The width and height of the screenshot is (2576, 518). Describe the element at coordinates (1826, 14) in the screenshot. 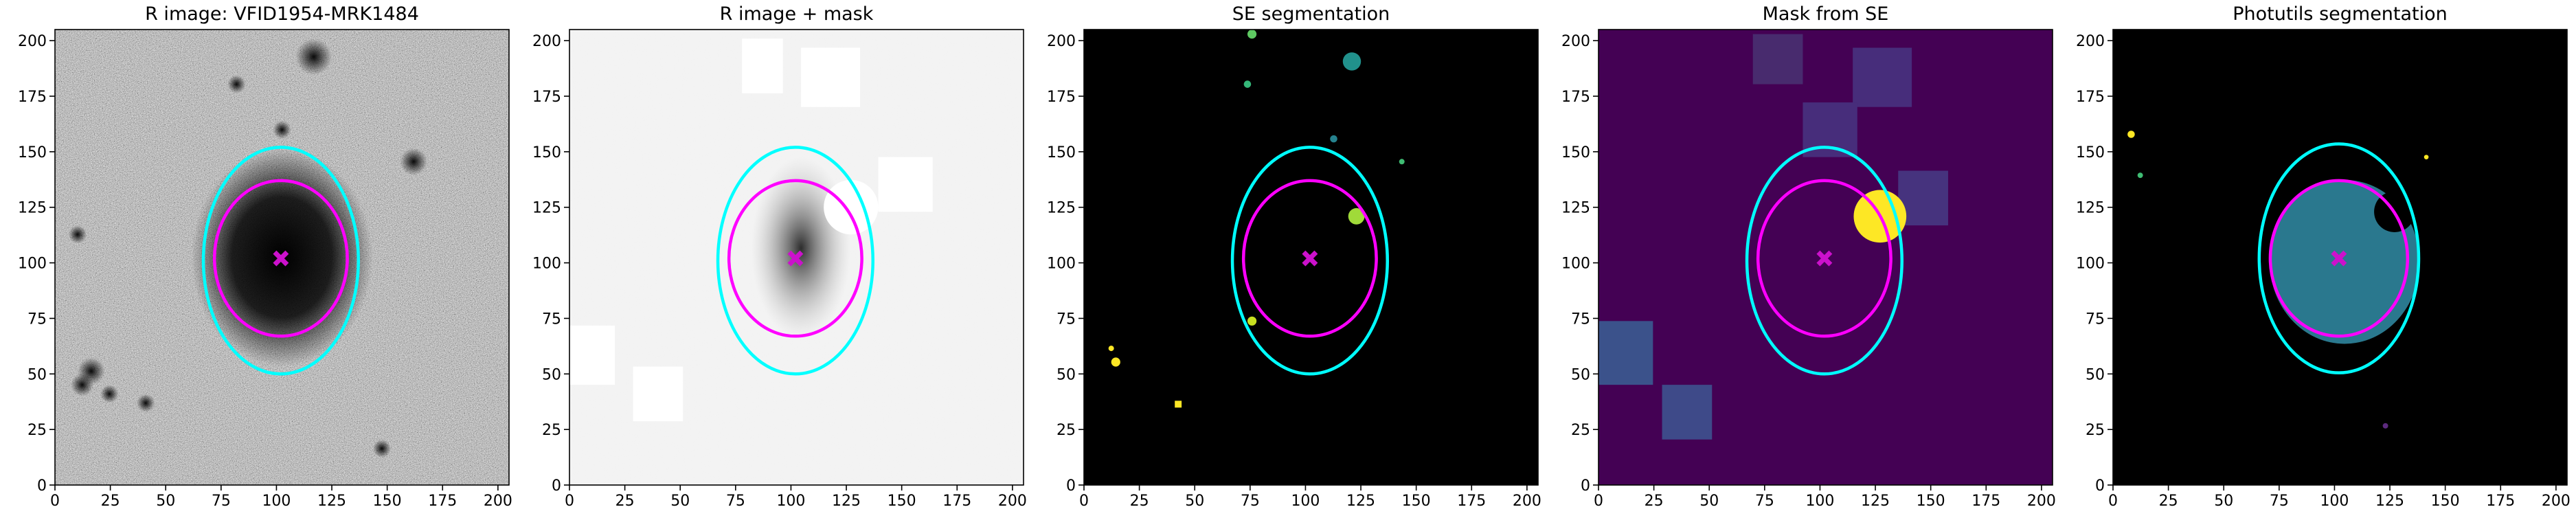

I see `panel-title: Mask from SE` at that location.